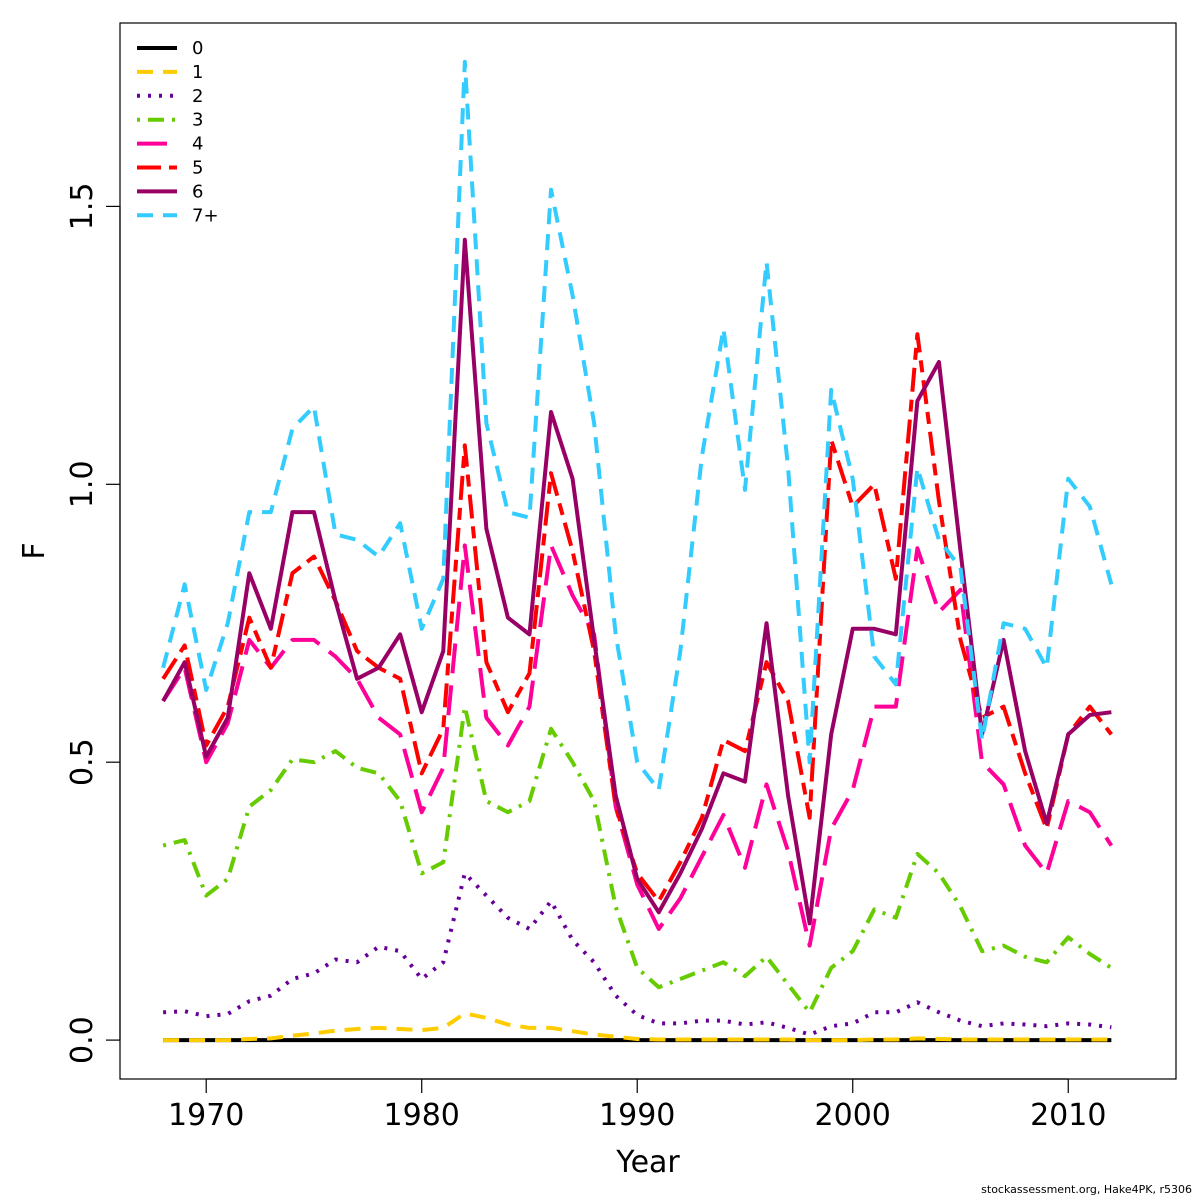 The width and height of the screenshot is (1200, 1200). I want to click on legend-label-4: 4, so click(197, 144).